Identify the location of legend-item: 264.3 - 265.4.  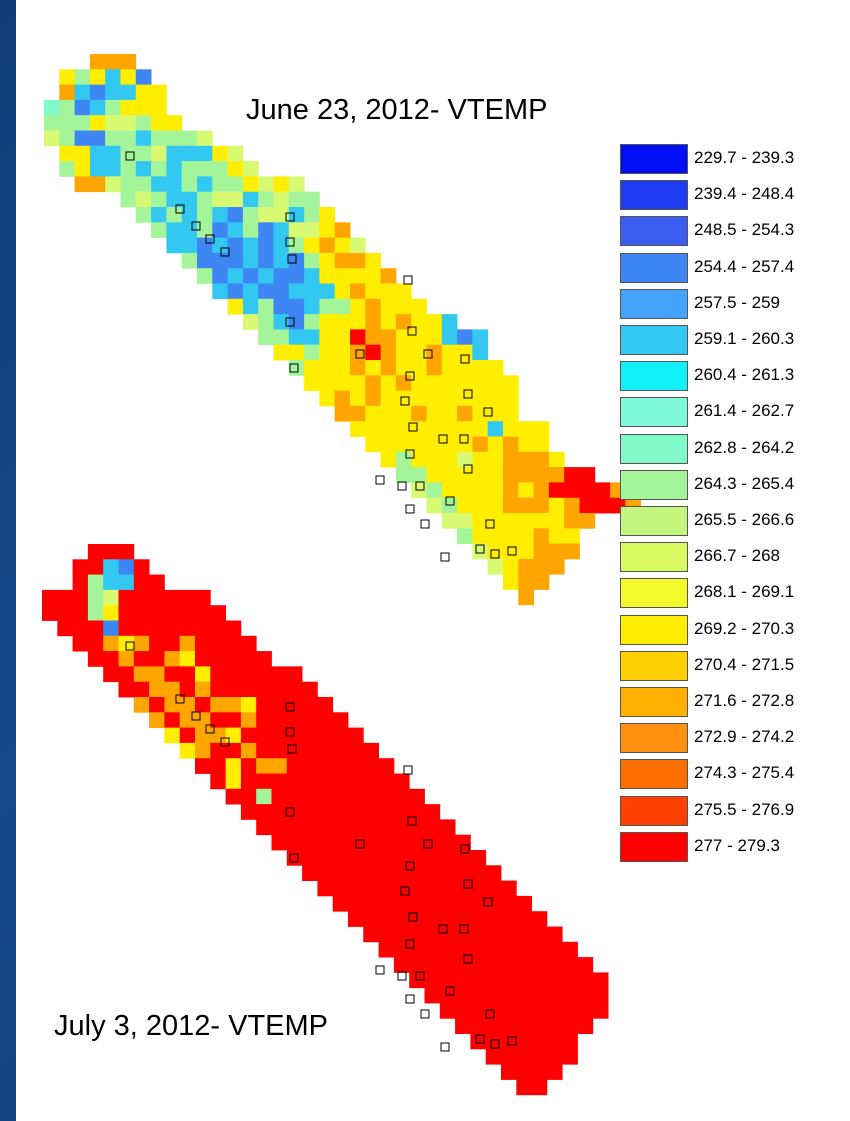
(735, 484).